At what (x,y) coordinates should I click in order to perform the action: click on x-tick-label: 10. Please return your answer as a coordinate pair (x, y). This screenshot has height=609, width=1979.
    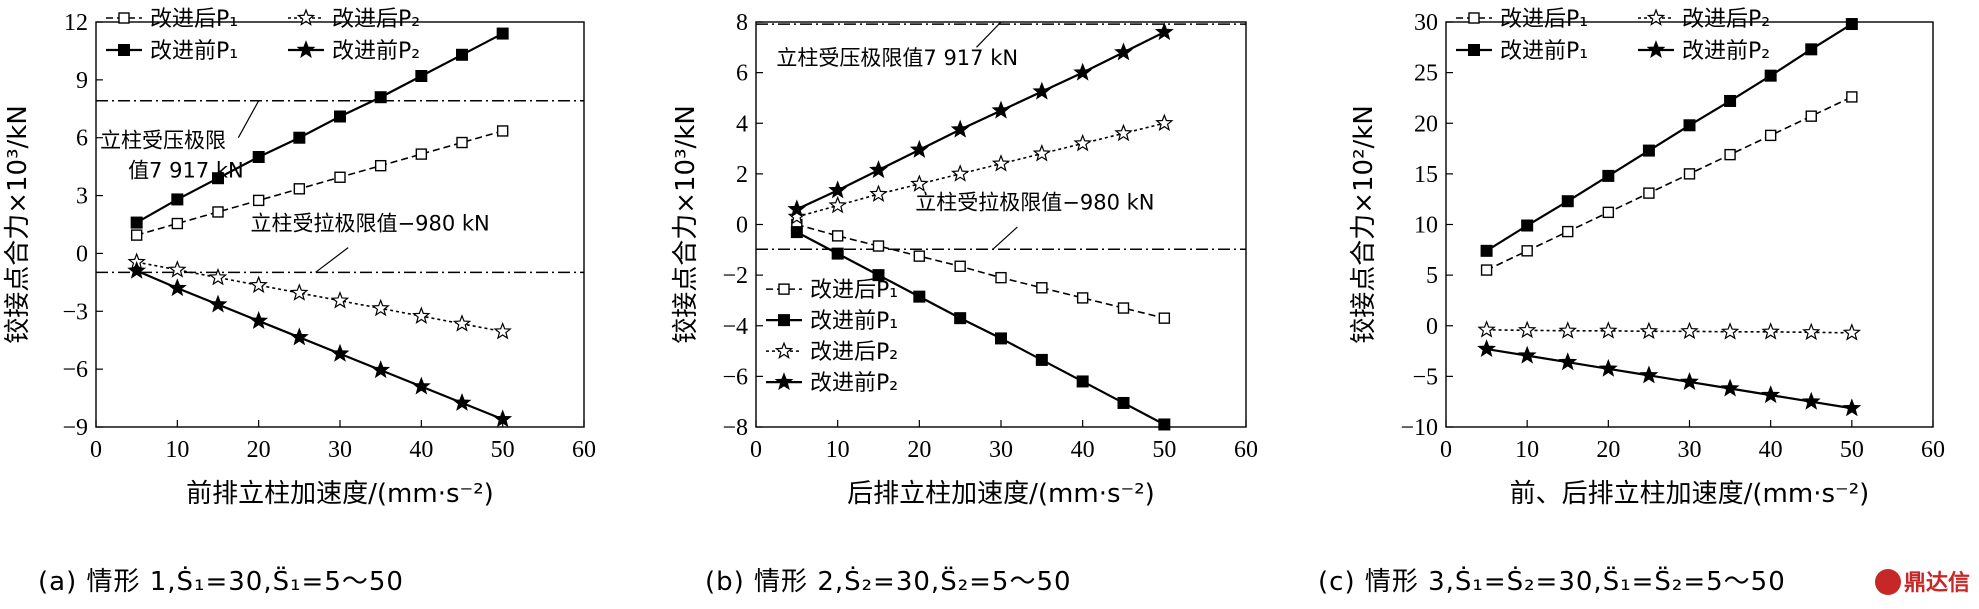
    Looking at the image, I should click on (177, 450).